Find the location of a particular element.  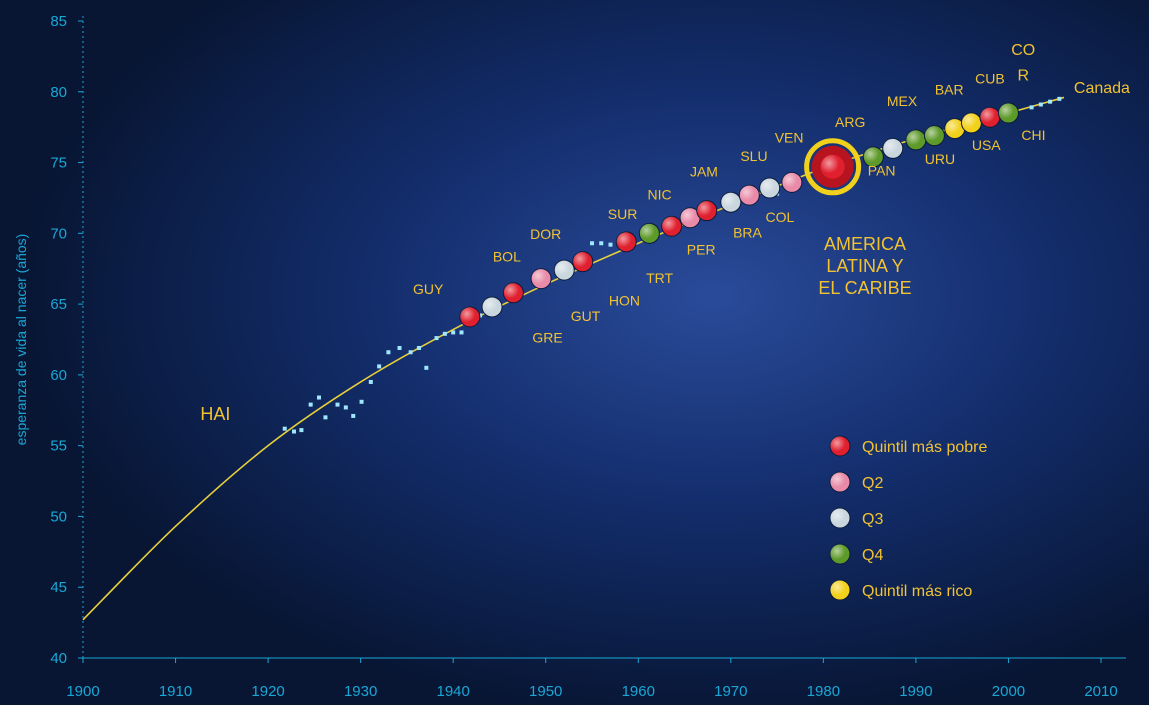

legend-entry-q5: Quintil más rico is located at coordinates (900, 590).